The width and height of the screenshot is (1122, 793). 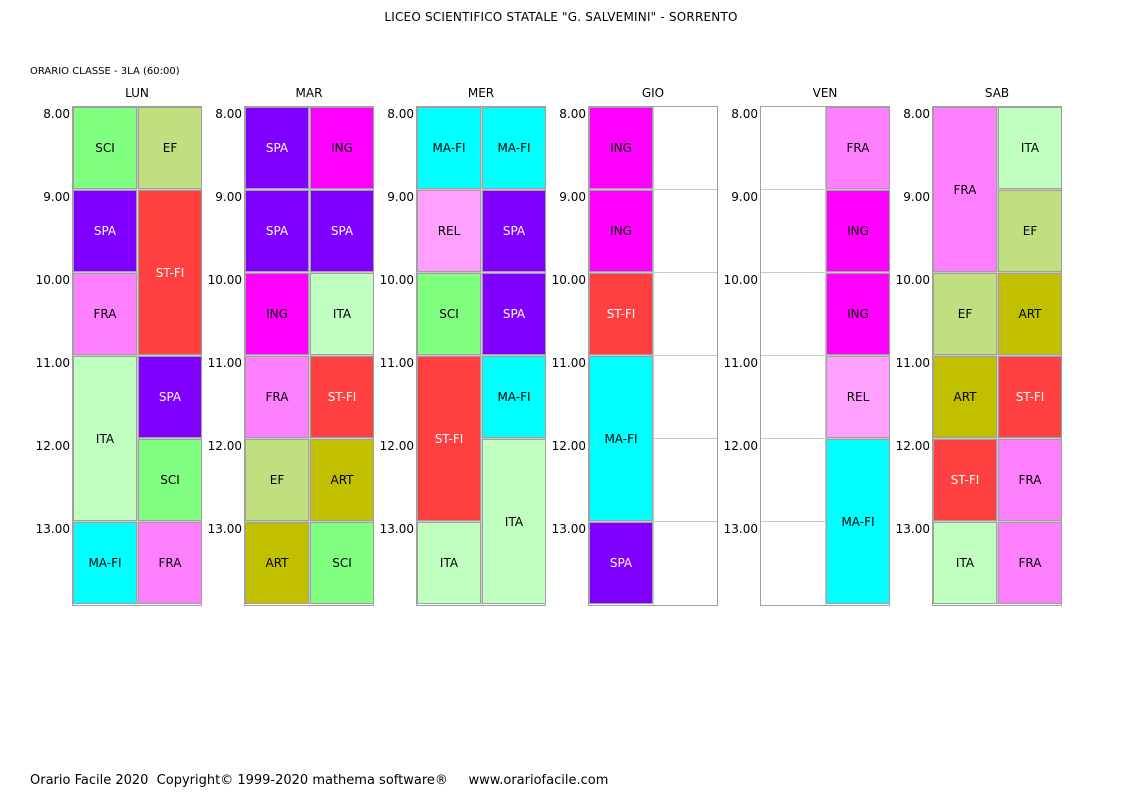 What do you see at coordinates (137, 93) in the screenshot?
I see `day-header-lun: LUN` at bounding box center [137, 93].